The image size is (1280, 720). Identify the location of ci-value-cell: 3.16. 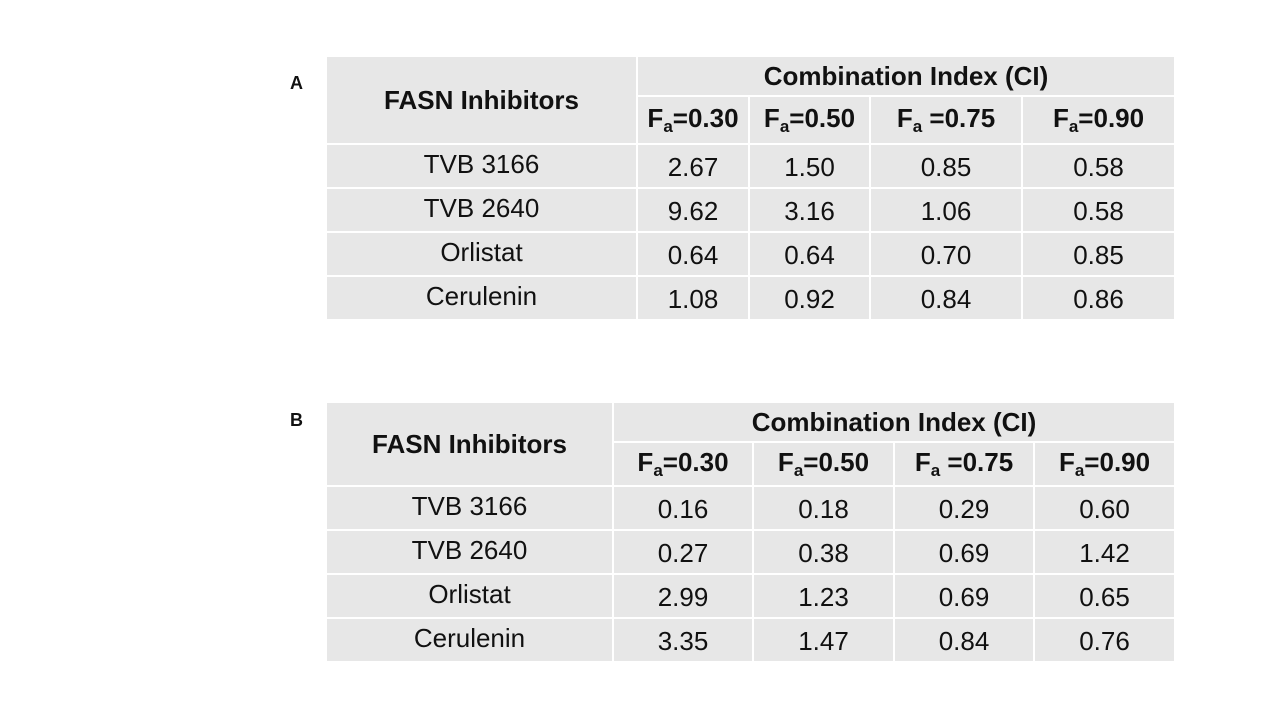
(809, 210).